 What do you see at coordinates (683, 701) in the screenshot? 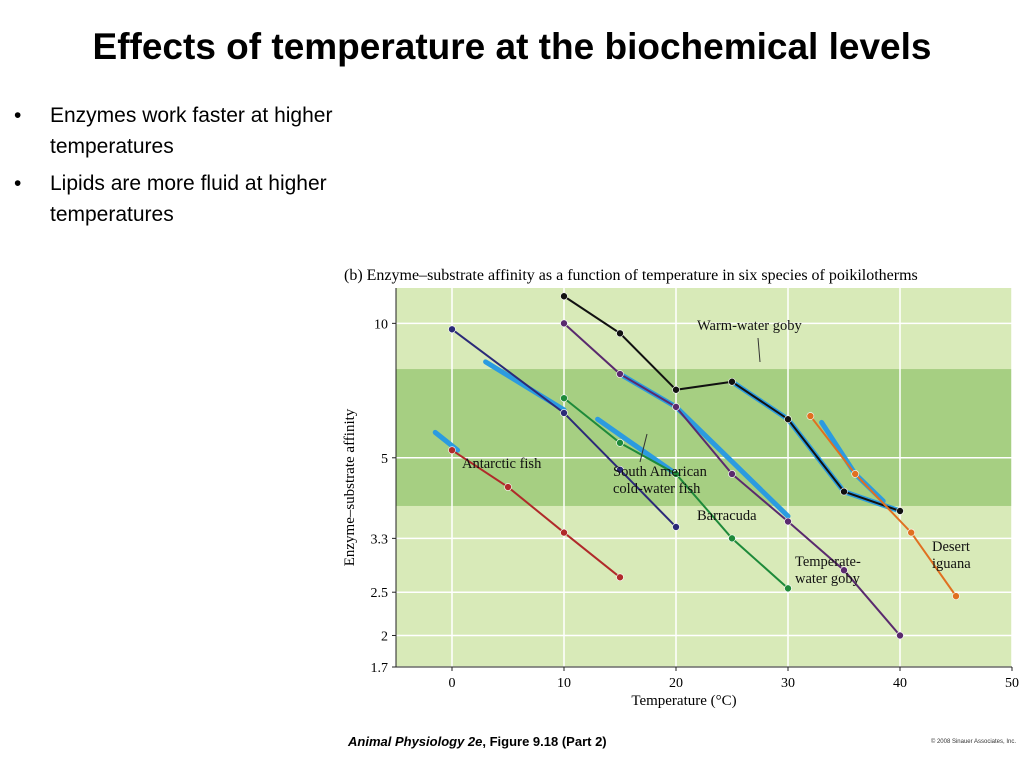
I see `x-axis-title: Temperature (°C)` at bounding box center [683, 701].